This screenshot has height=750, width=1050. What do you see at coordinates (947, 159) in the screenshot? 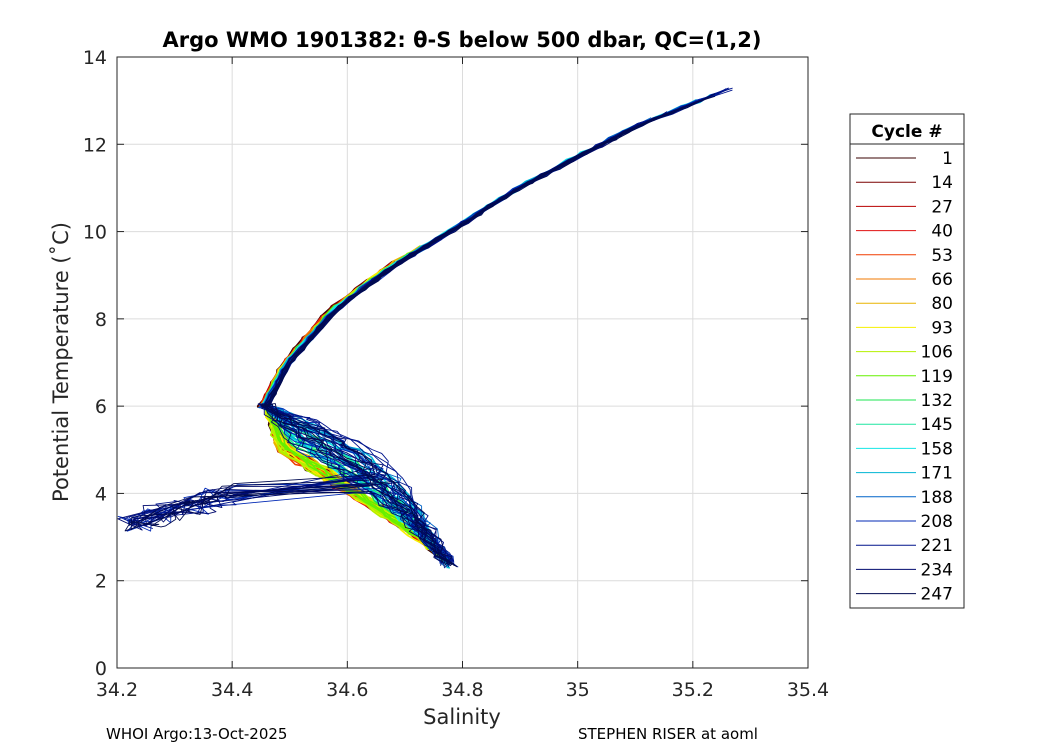
I see `legend-label: 1` at bounding box center [947, 159].